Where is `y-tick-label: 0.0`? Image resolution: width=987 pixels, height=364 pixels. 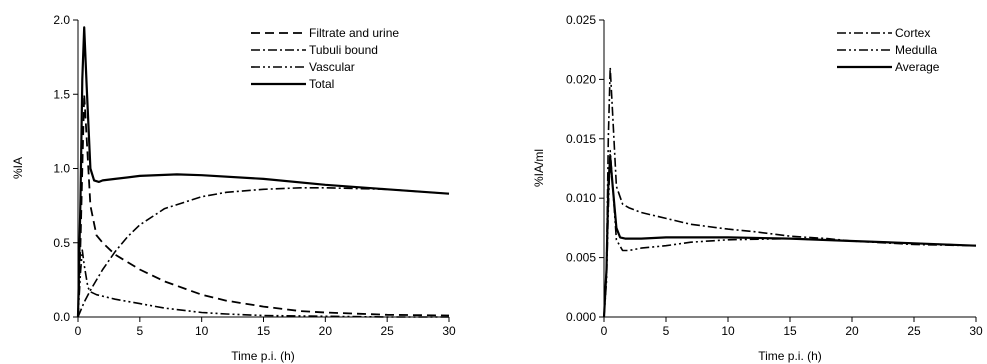 y-tick-label: 0.0 is located at coordinates (61, 317).